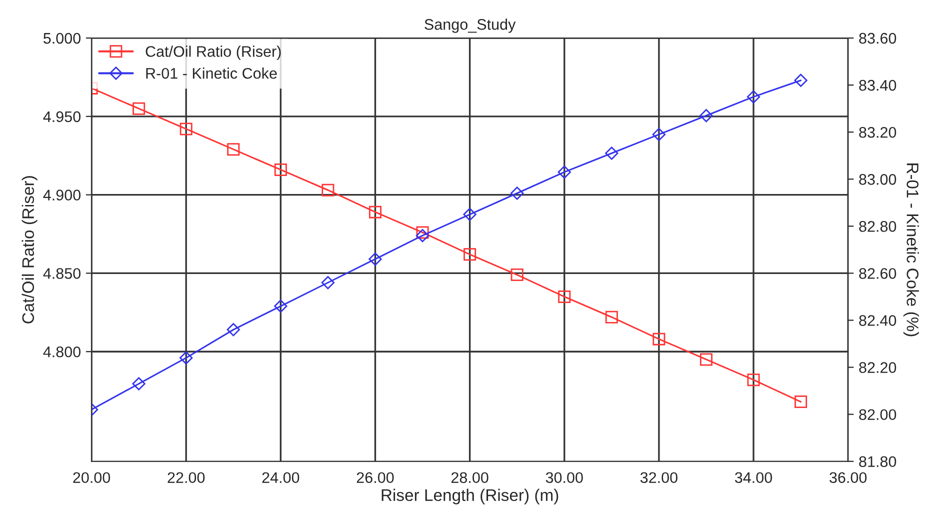 This screenshot has height=507, width=934. Describe the element at coordinates (877, 132) in the screenshot. I see `y2-tick-label: 83.20` at that location.